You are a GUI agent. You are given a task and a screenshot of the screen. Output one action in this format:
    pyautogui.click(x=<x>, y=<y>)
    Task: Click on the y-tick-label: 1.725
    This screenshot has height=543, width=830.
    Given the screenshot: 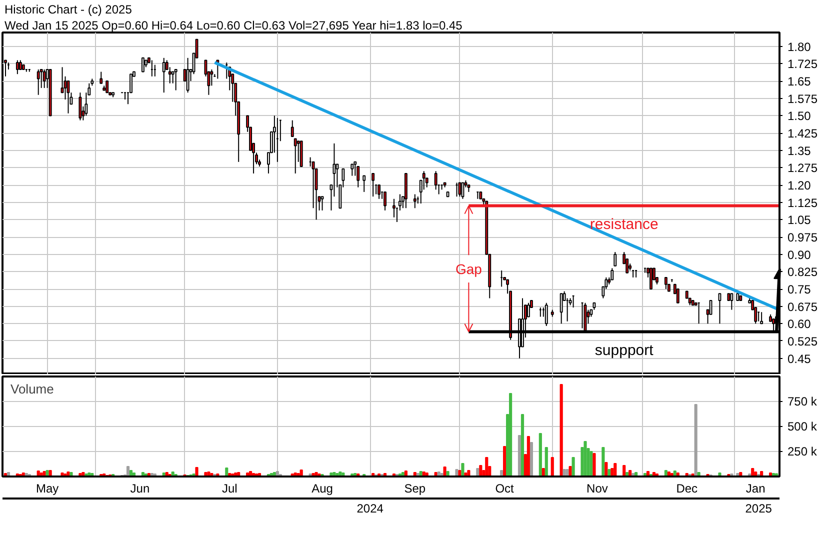 What is the action you would take?
    pyautogui.click(x=803, y=64)
    